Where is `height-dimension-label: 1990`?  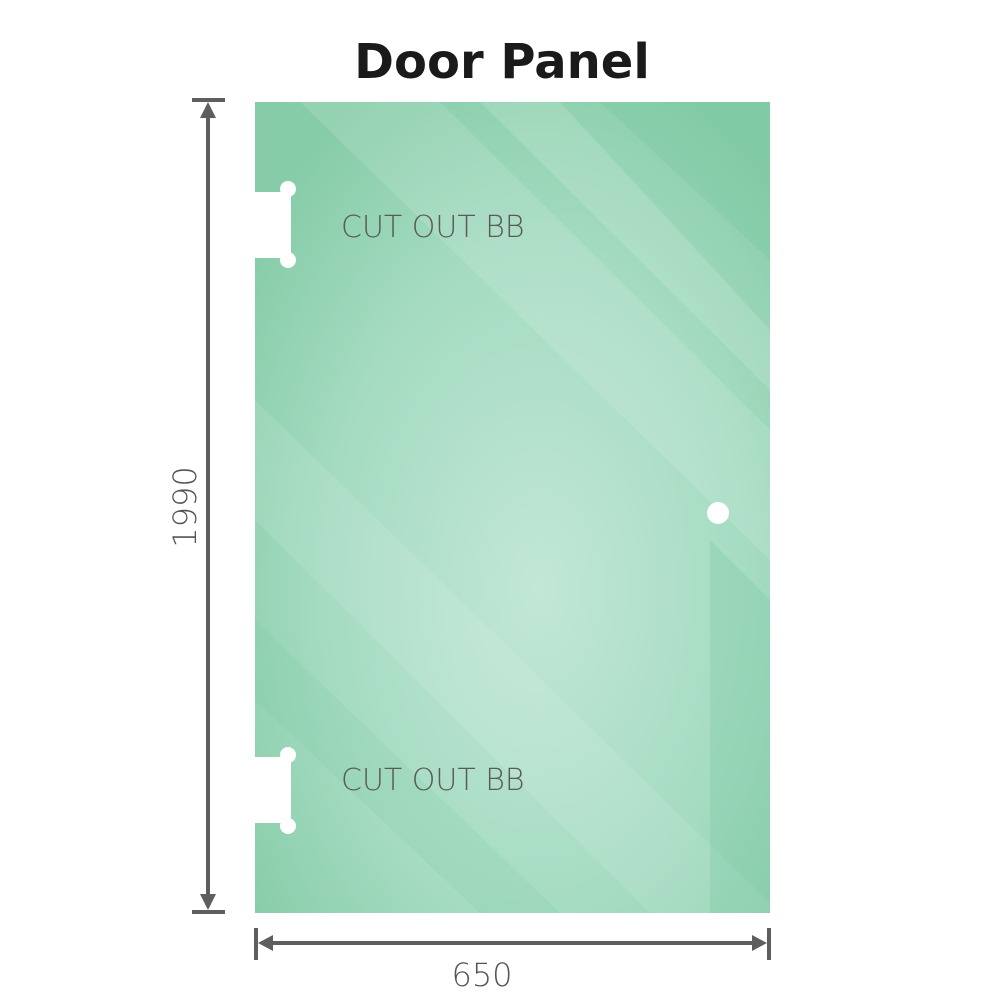
height-dimension-label: 1990 is located at coordinates (185, 506).